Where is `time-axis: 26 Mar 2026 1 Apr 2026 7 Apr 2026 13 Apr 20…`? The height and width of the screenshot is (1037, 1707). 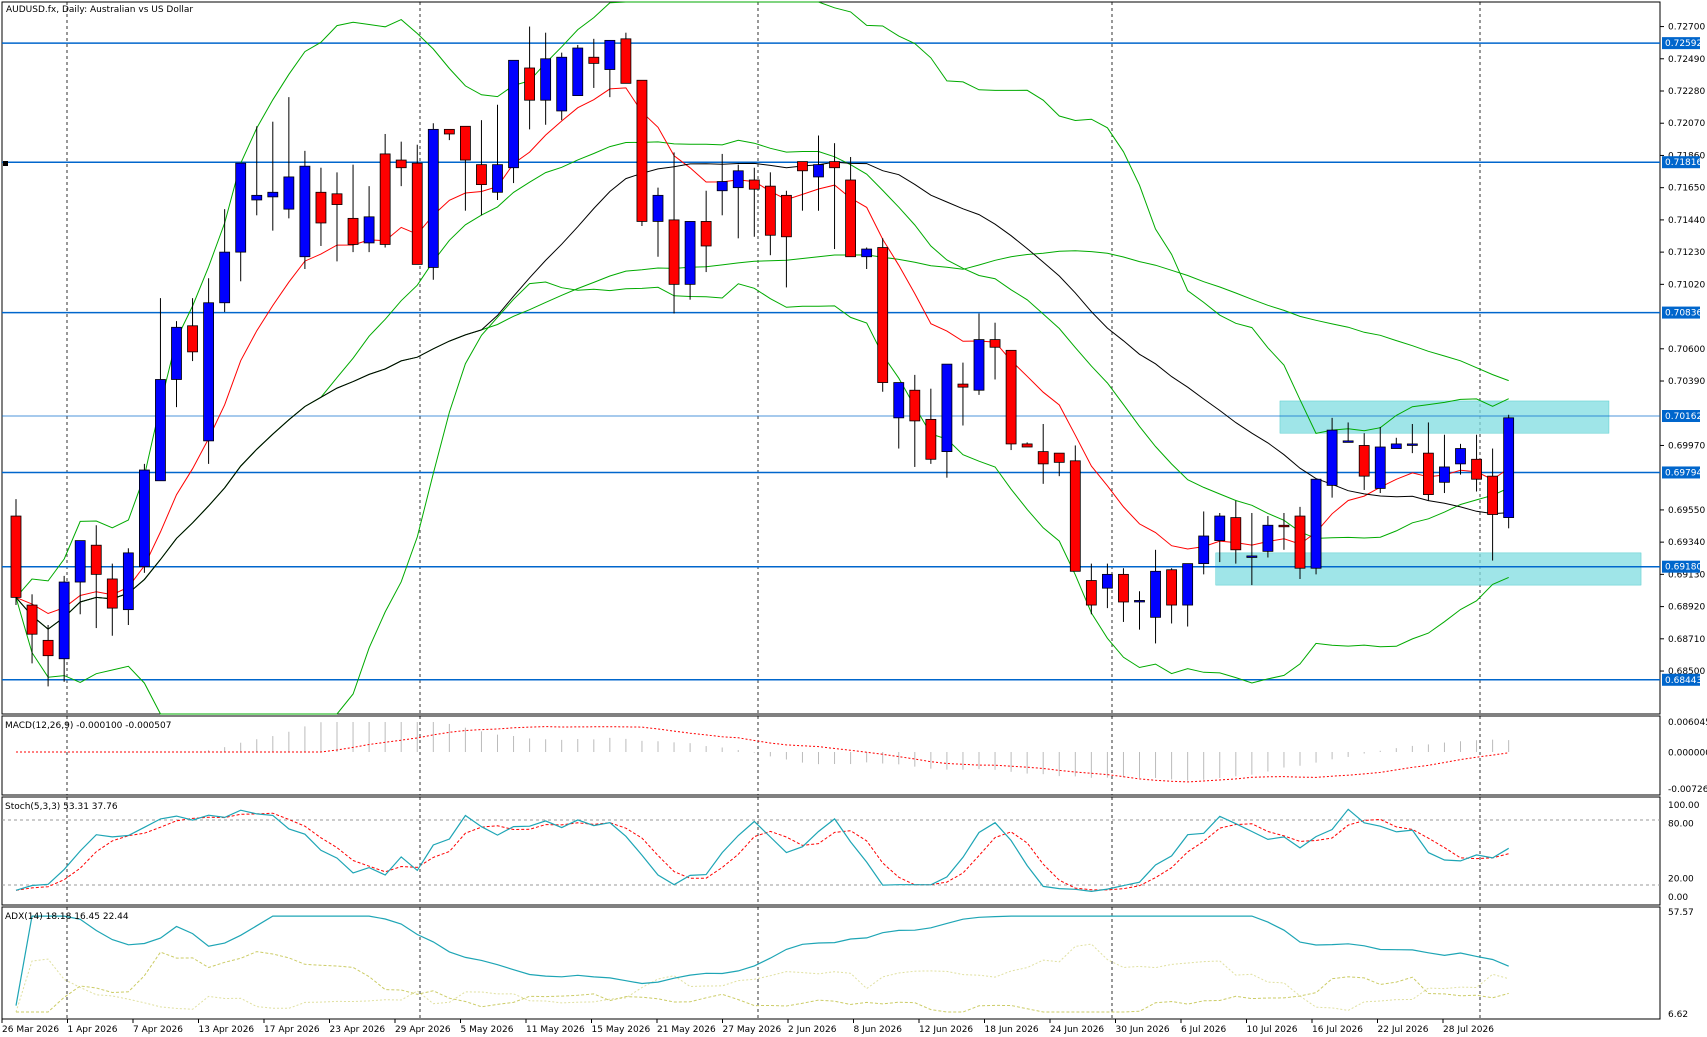
time-axis: 26 Mar 2026 1 Apr 2026 7 Apr 2026 13 Apr 20… is located at coordinates (747, 1027).